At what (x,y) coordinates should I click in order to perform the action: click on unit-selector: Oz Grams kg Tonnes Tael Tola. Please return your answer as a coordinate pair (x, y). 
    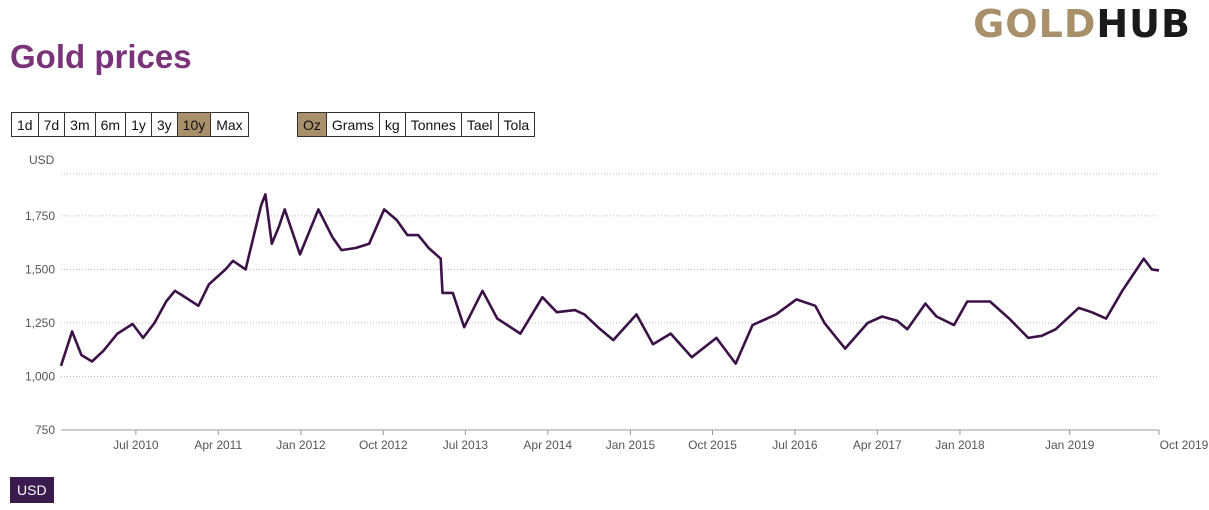
    Looking at the image, I should click on (416, 124).